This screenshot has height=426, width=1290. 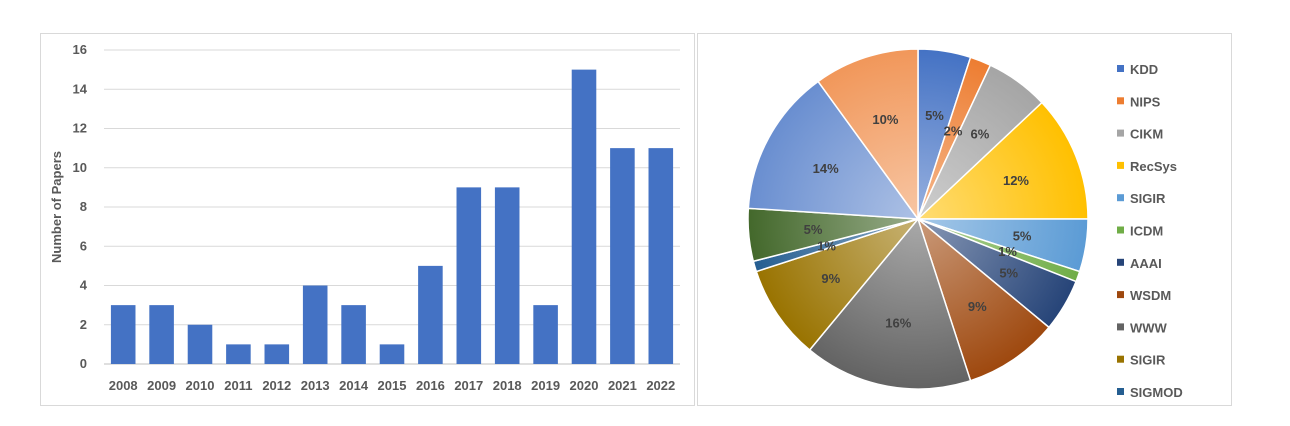 What do you see at coordinates (80, 88) in the screenshot?
I see `y-tick-label: 14` at bounding box center [80, 88].